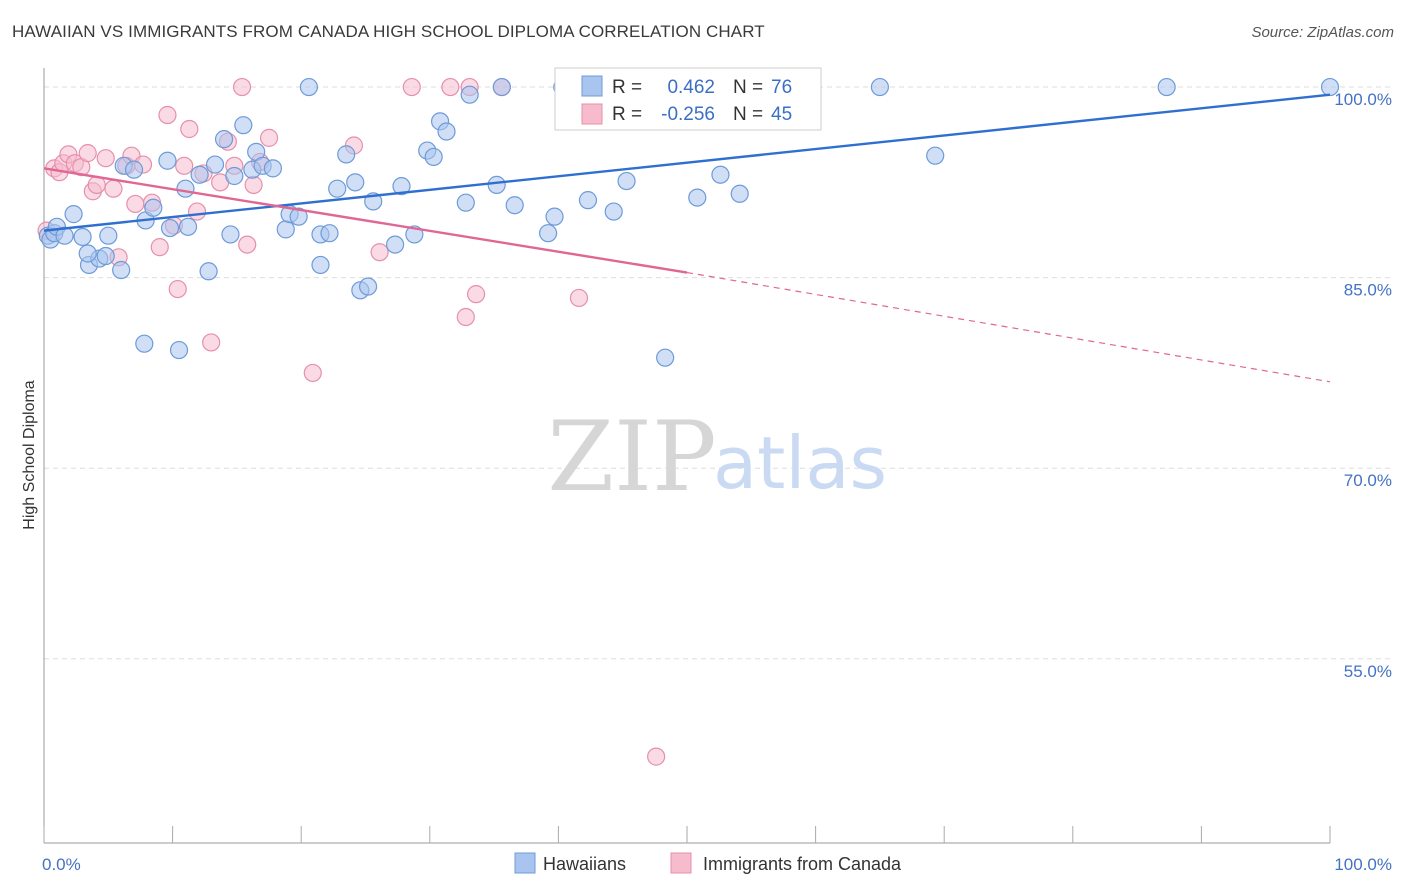 Image resolution: width=1406 pixels, height=892 pixels. I want to click on legend-canada-label: Immigrants from Canada, so click(802, 864).